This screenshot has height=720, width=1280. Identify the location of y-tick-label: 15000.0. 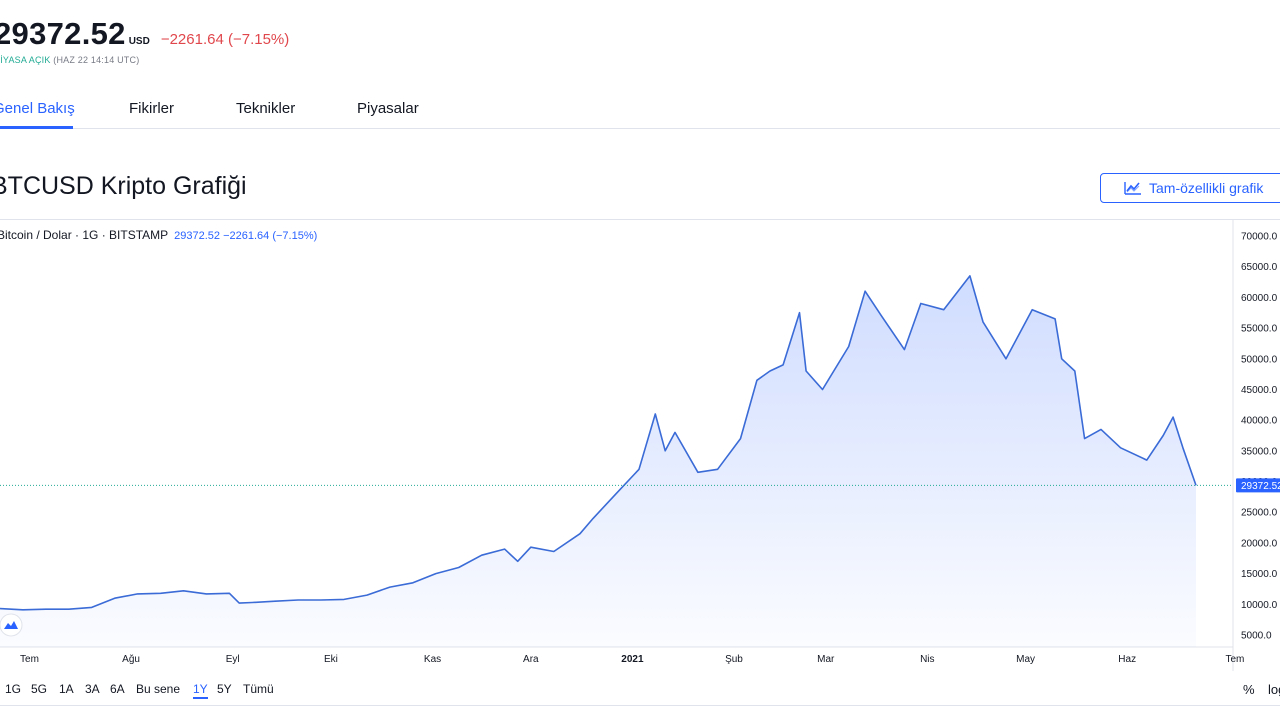
(1259, 574).